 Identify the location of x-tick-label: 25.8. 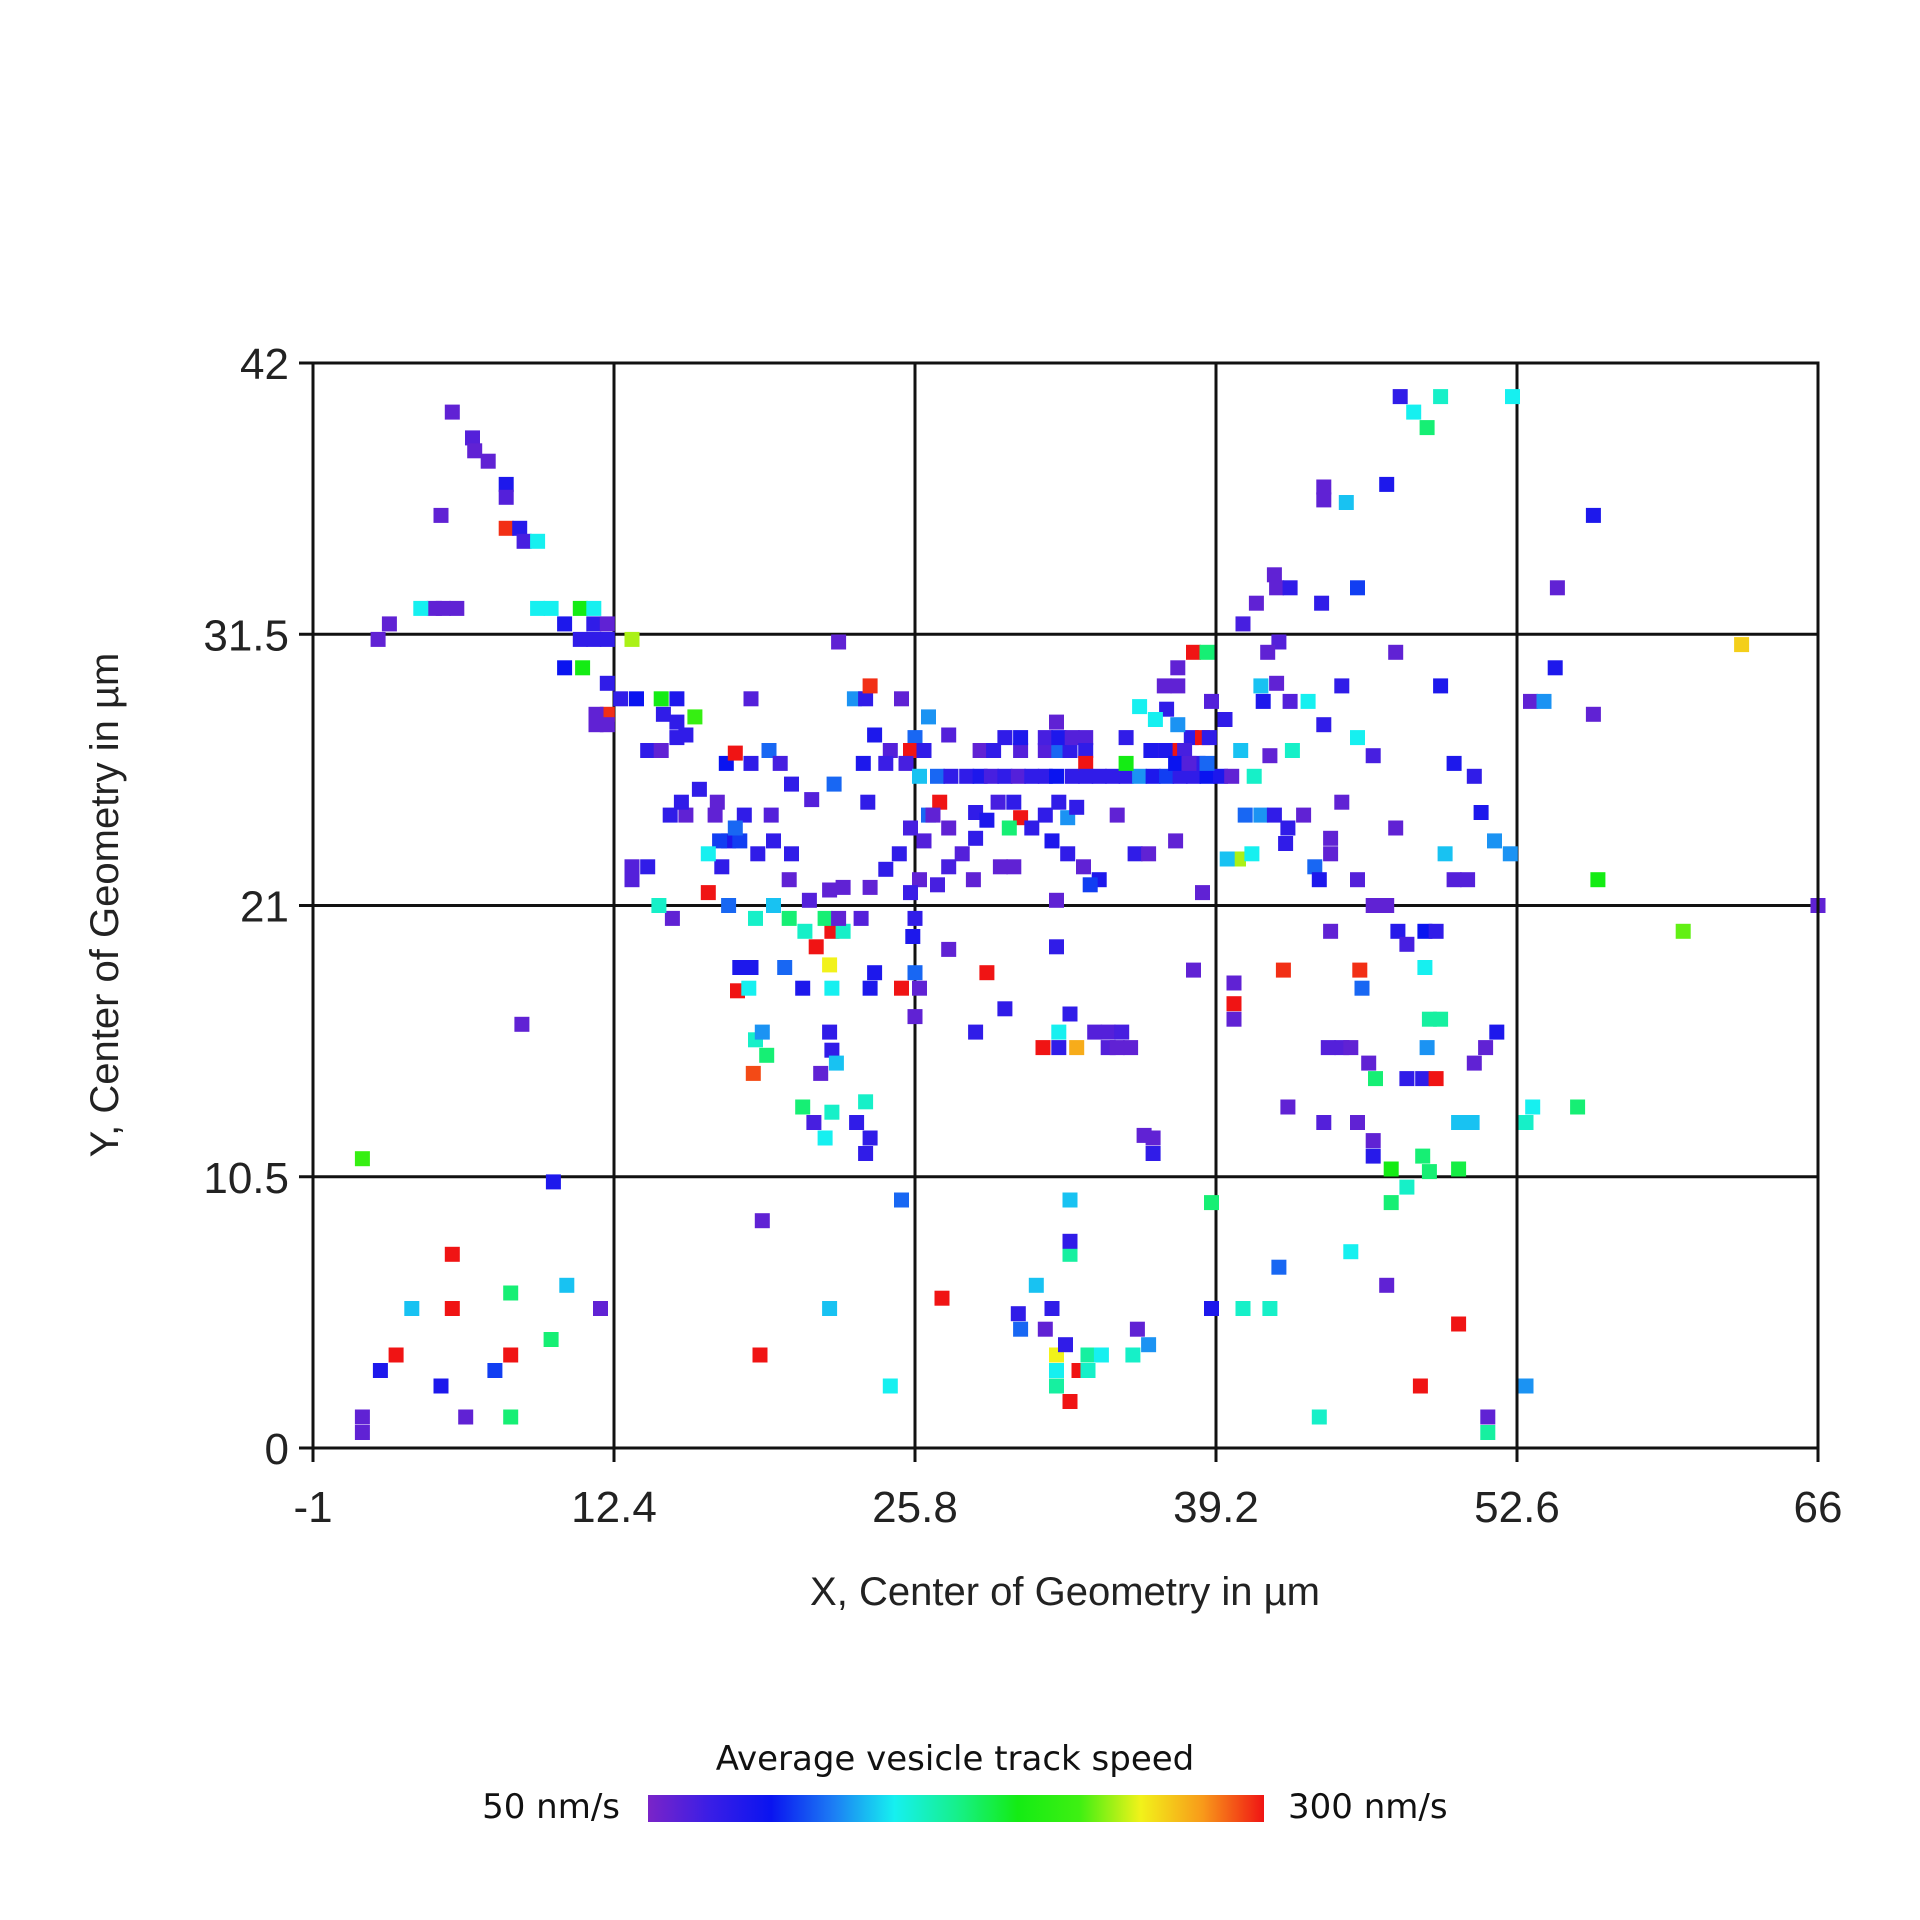
(915, 1507).